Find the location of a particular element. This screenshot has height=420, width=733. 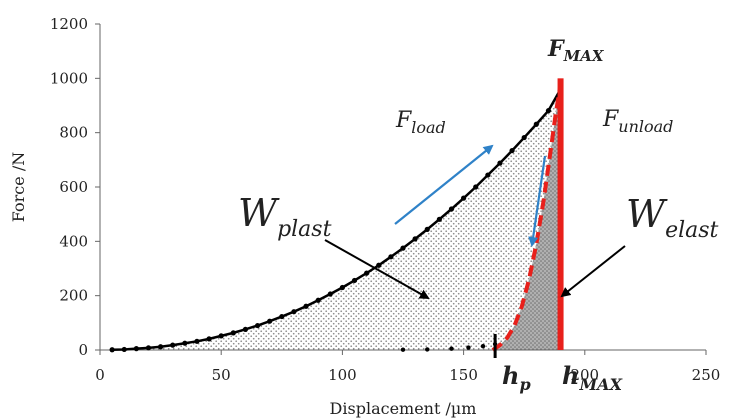

annotation-f-load: Fload is located at coordinates (420, 122).